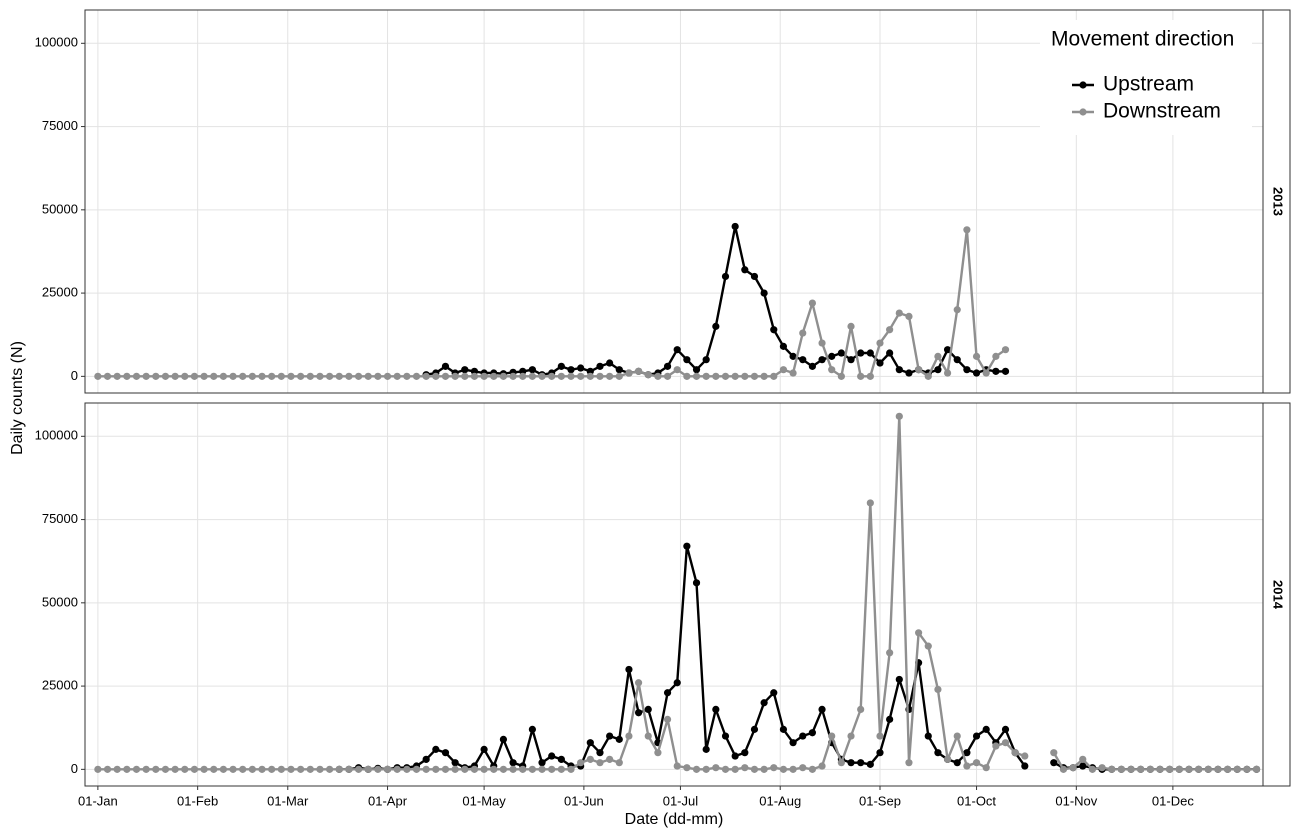 Image resolution: width=1291 pixels, height=829 pixels. What do you see at coordinates (1278, 201) in the screenshot?
I see `facet-label: 2013` at bounding box center [1278, 201].